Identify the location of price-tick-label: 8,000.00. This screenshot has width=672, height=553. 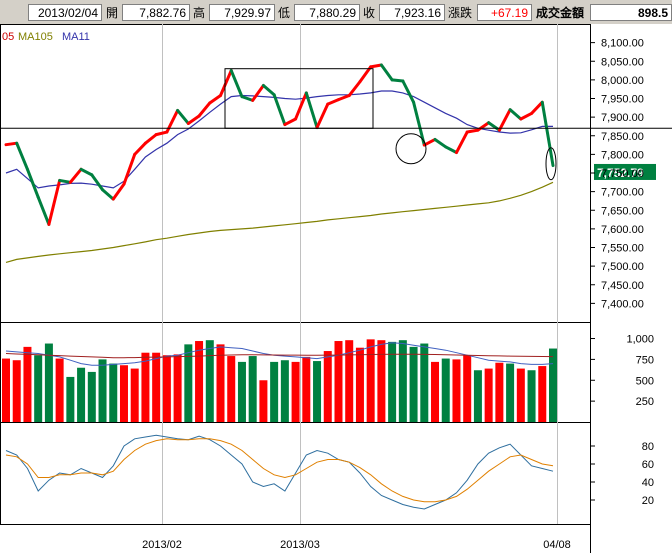
(622, 81).